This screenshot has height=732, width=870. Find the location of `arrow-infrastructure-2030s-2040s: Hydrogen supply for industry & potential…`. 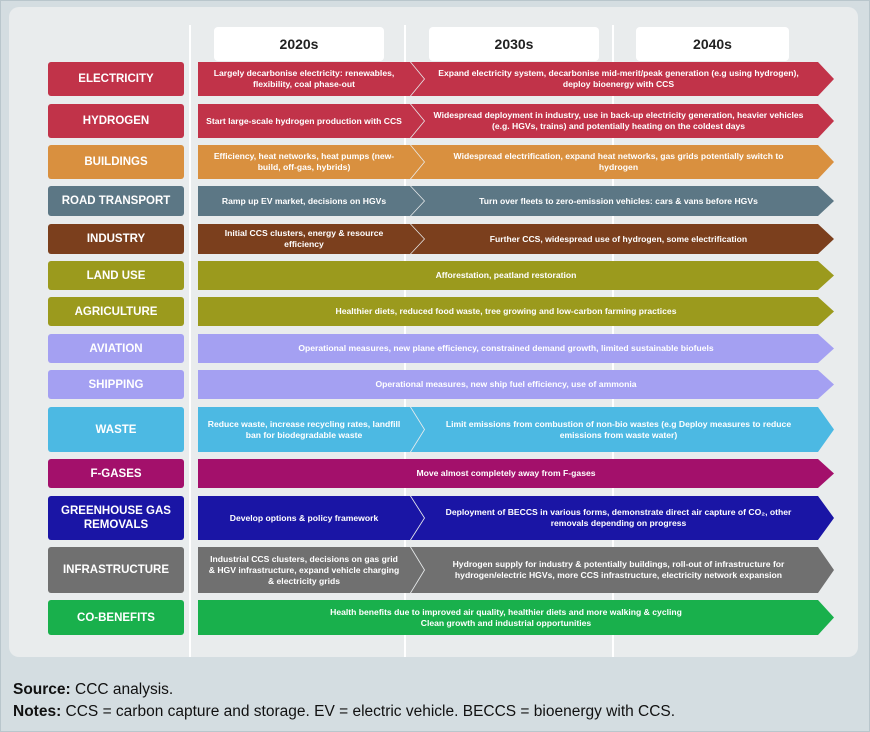

arrow-infrastructure-2030s-2040s: Hydrogen supply for industry & potential… is located at coordinates (622, 570).